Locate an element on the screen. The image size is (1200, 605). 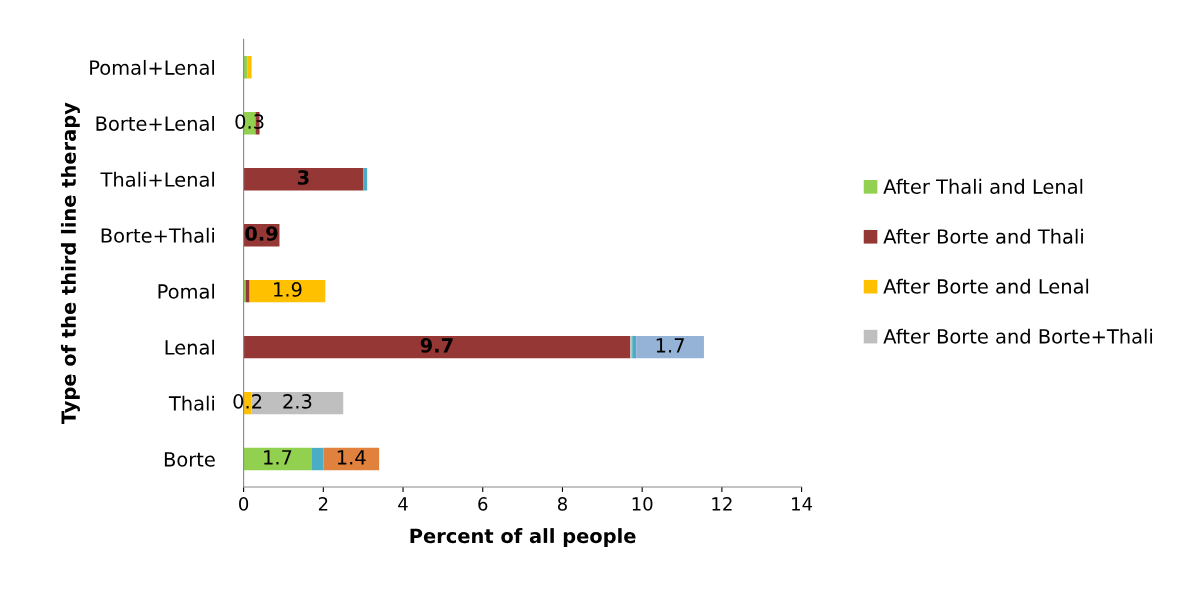
y-tick-label: Pomal+Lenal is located at coordinates (152, 67).